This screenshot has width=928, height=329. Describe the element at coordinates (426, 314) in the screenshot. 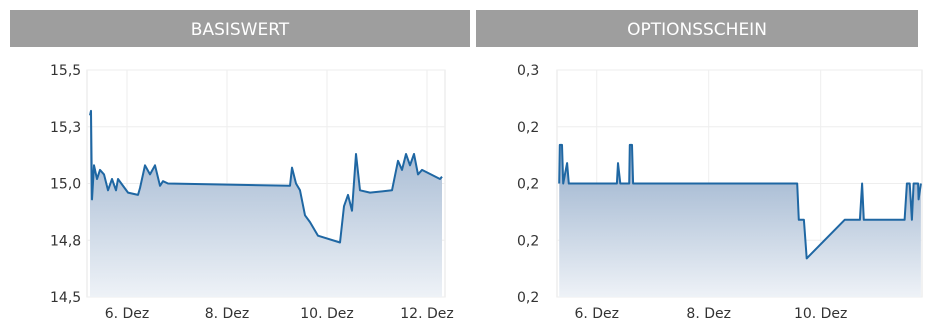

I see `x-tick-label: 12. Dez` at that location.